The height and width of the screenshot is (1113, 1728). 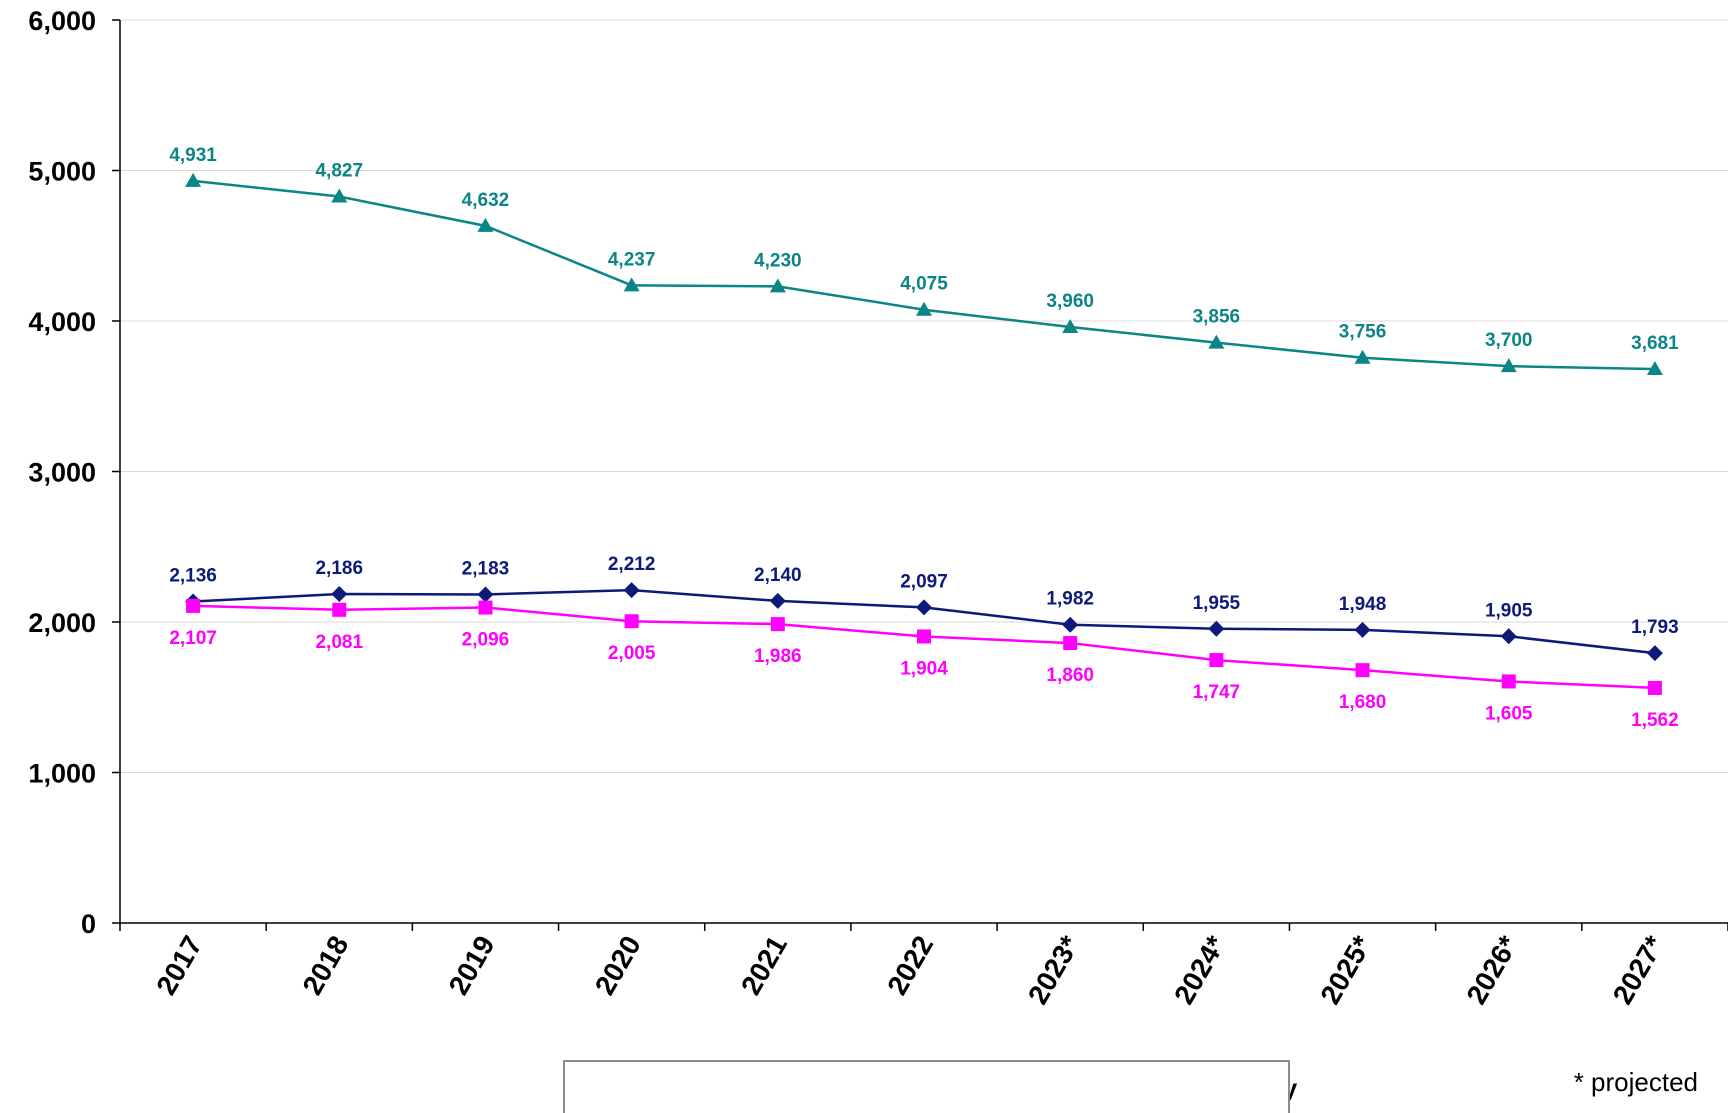 I want to click on x-tick-label: 2018, so click(x=325, y=965).